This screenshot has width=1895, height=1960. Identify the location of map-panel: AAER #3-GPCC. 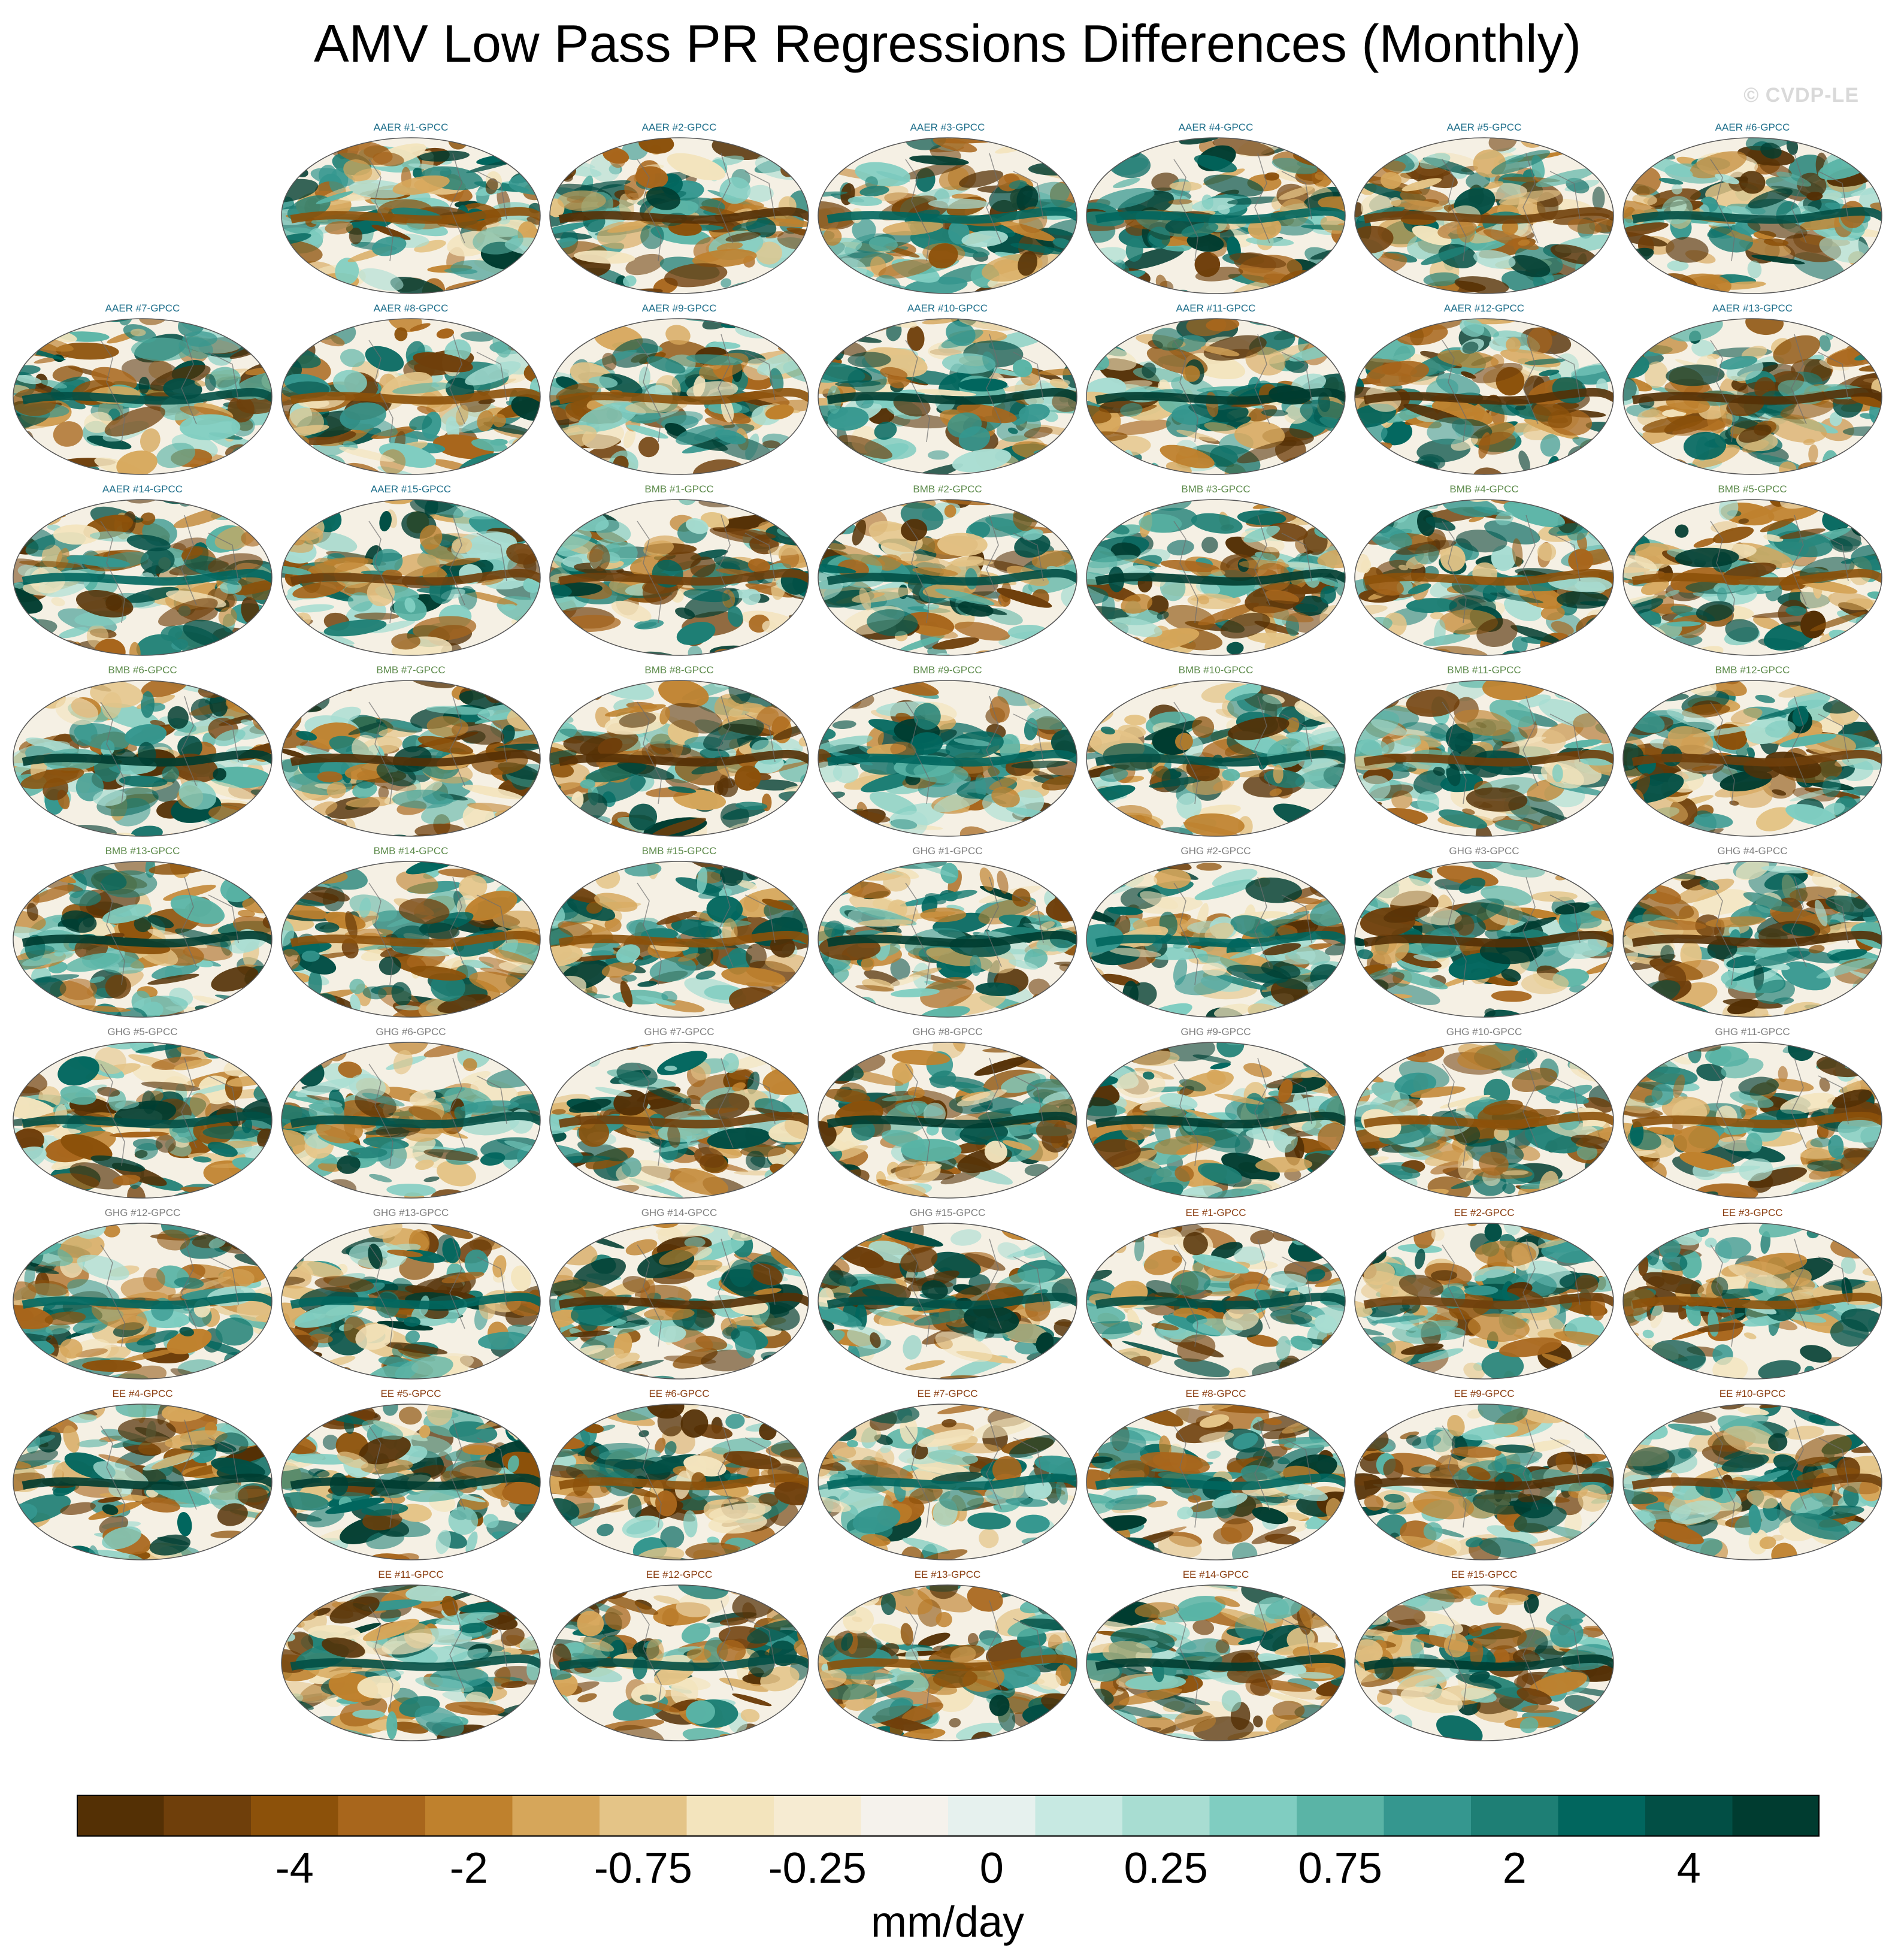
(947, 211).